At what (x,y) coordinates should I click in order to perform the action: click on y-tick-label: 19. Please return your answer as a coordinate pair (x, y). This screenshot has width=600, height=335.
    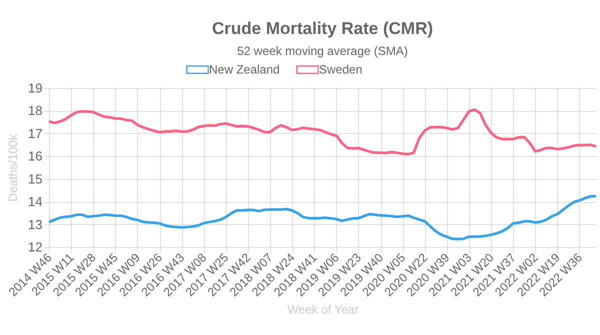
    Looking at the image, I should click on (35, 88).